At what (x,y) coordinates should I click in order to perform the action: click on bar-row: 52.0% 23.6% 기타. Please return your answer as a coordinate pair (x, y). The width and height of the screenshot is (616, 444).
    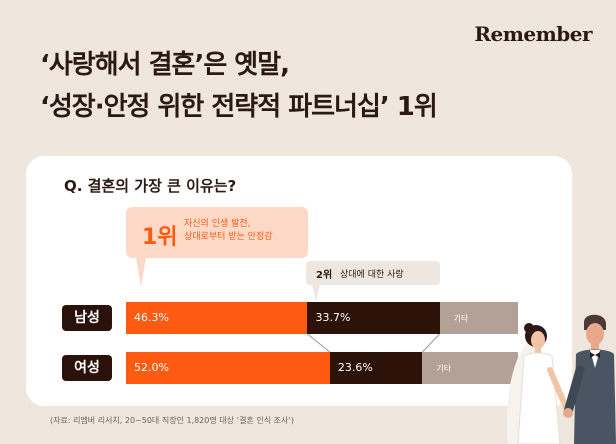
    Looking at the image, I should click on (322, 368).